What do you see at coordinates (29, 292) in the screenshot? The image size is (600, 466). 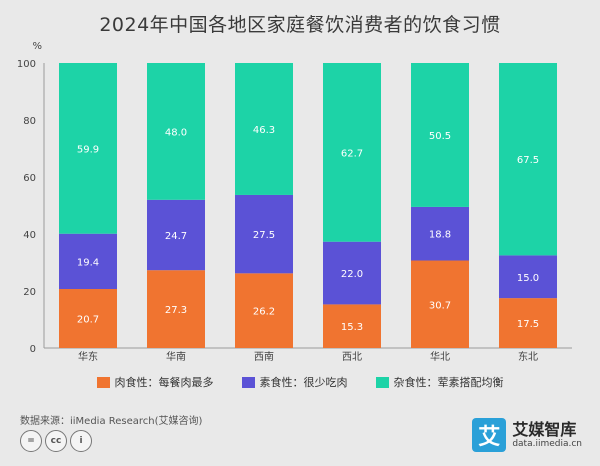 I see `y-tick-label: 20` at bounding box center [29, 292].